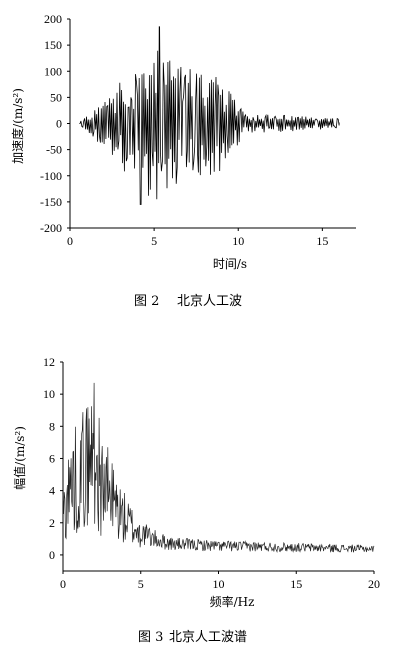 The width and height of the screenshot is (412, 659). I want to click on x-tick-label: 20, so click(374, 584).